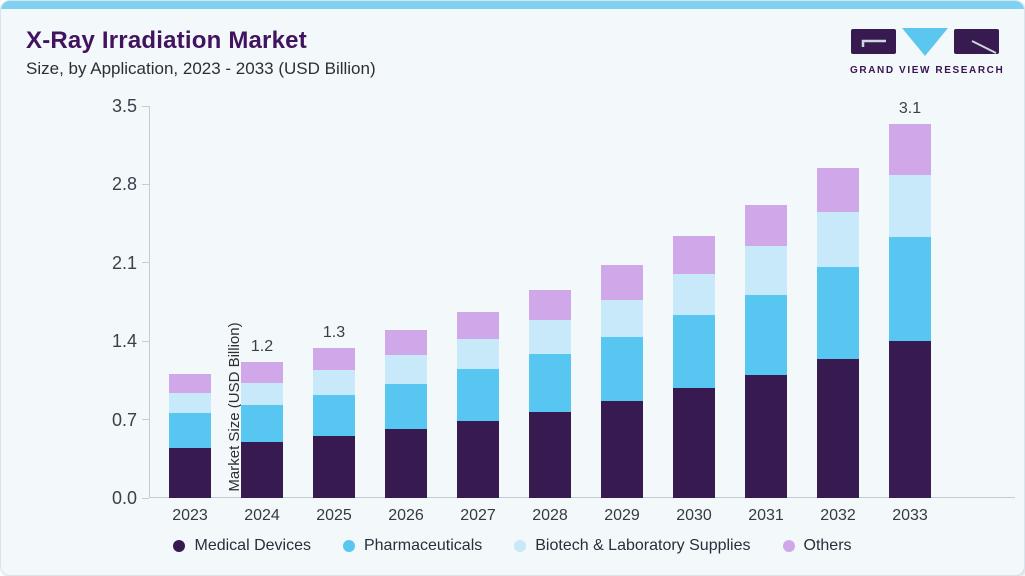 The width and height of the screenshot is (1025, 576). What do you see at coordinates (910, 515) in the screenshot?
I see `x-tick-label-2033: 2033` at bounding box center [910, 515].